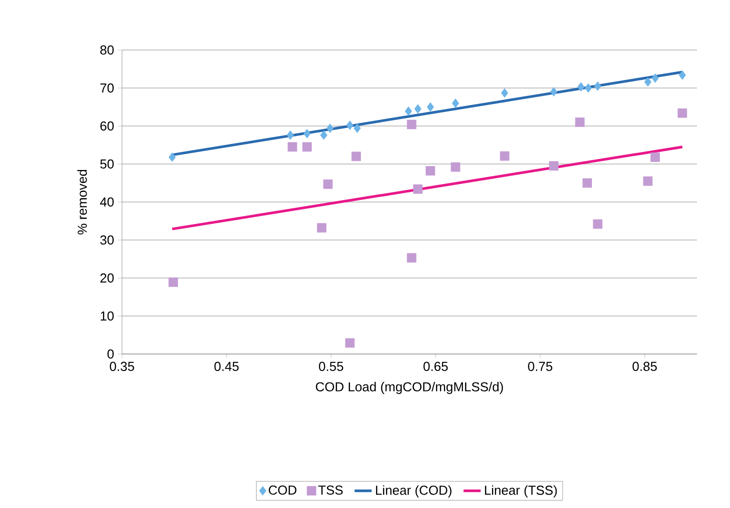 The width and height of the screenshot is (730, 508). What do you see at coordinates (107, 240) in the screenshot?
I see `y-tick-label: 30` at bounding box center [107, 240].